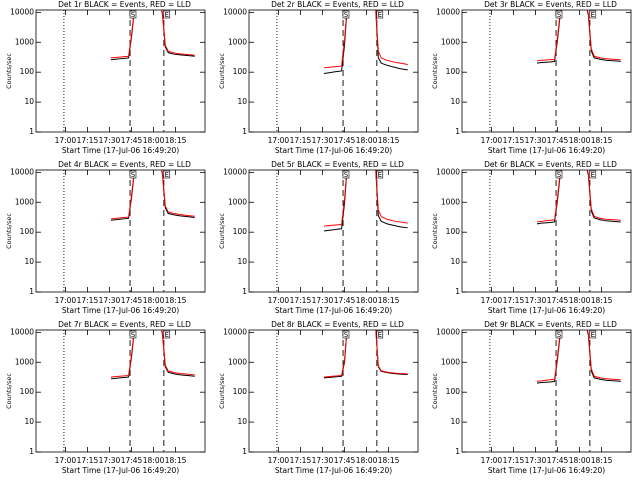 This screenshot has height=480, width=640. Describe the element at coordinates (124, 324) in the screenshot. I see `panel-title: Det 7r BLACK = Events, RED = LLD` at that location.